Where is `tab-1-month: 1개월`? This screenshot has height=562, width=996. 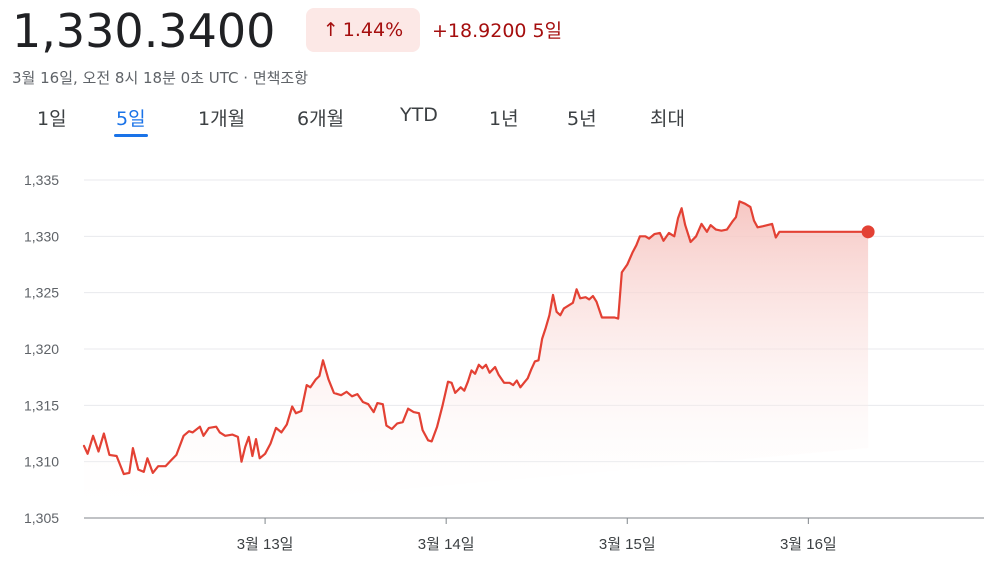
tab-1-month: 1개월 is located at coordinates (222, 119).